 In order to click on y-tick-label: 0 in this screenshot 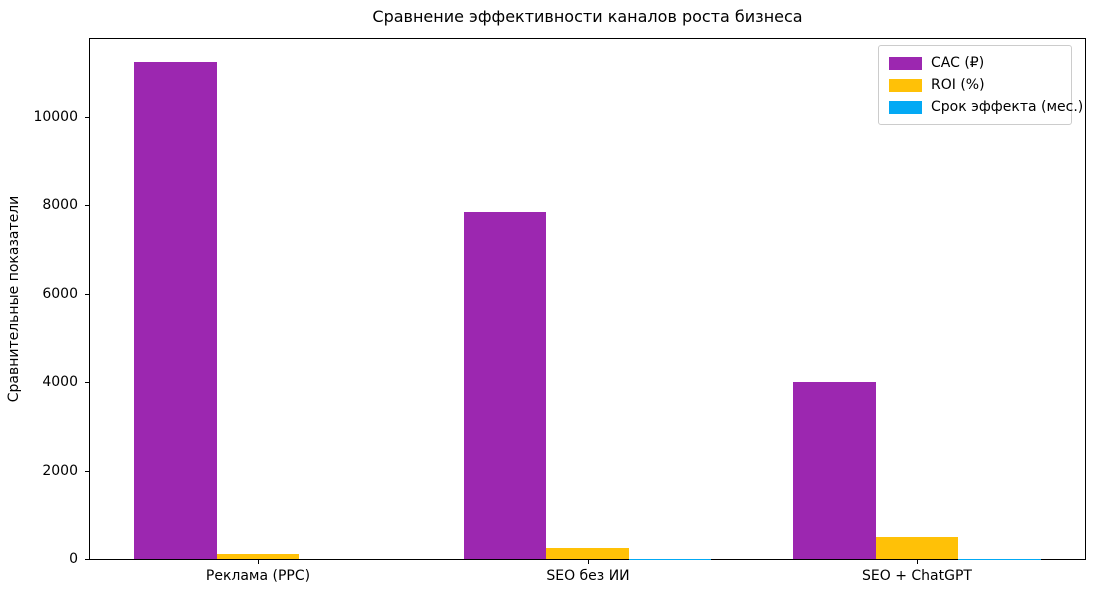, I will do `click(73, 559)`.